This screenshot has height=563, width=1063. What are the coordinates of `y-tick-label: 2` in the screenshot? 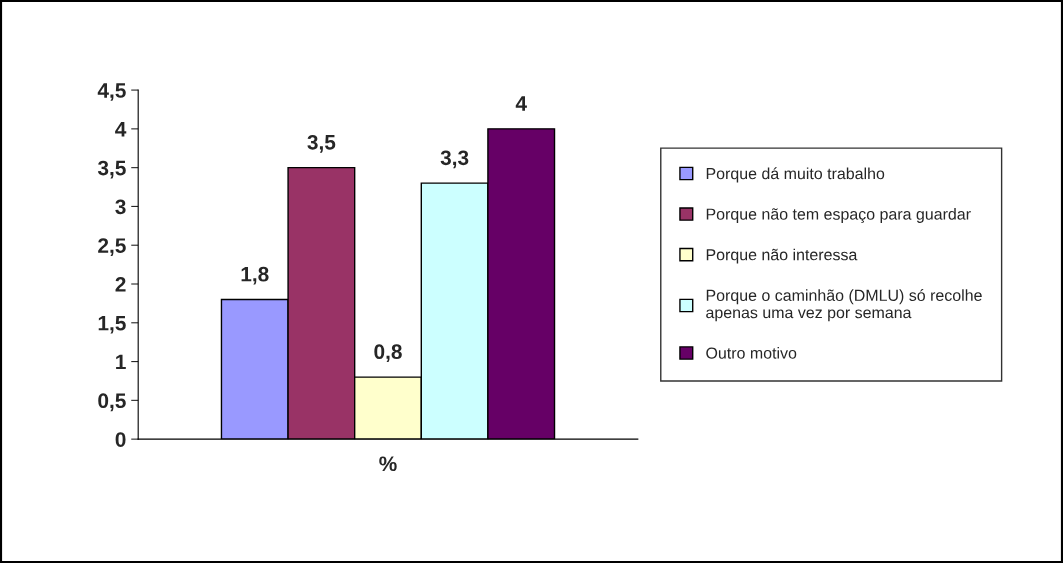 It's located at (120, 284).